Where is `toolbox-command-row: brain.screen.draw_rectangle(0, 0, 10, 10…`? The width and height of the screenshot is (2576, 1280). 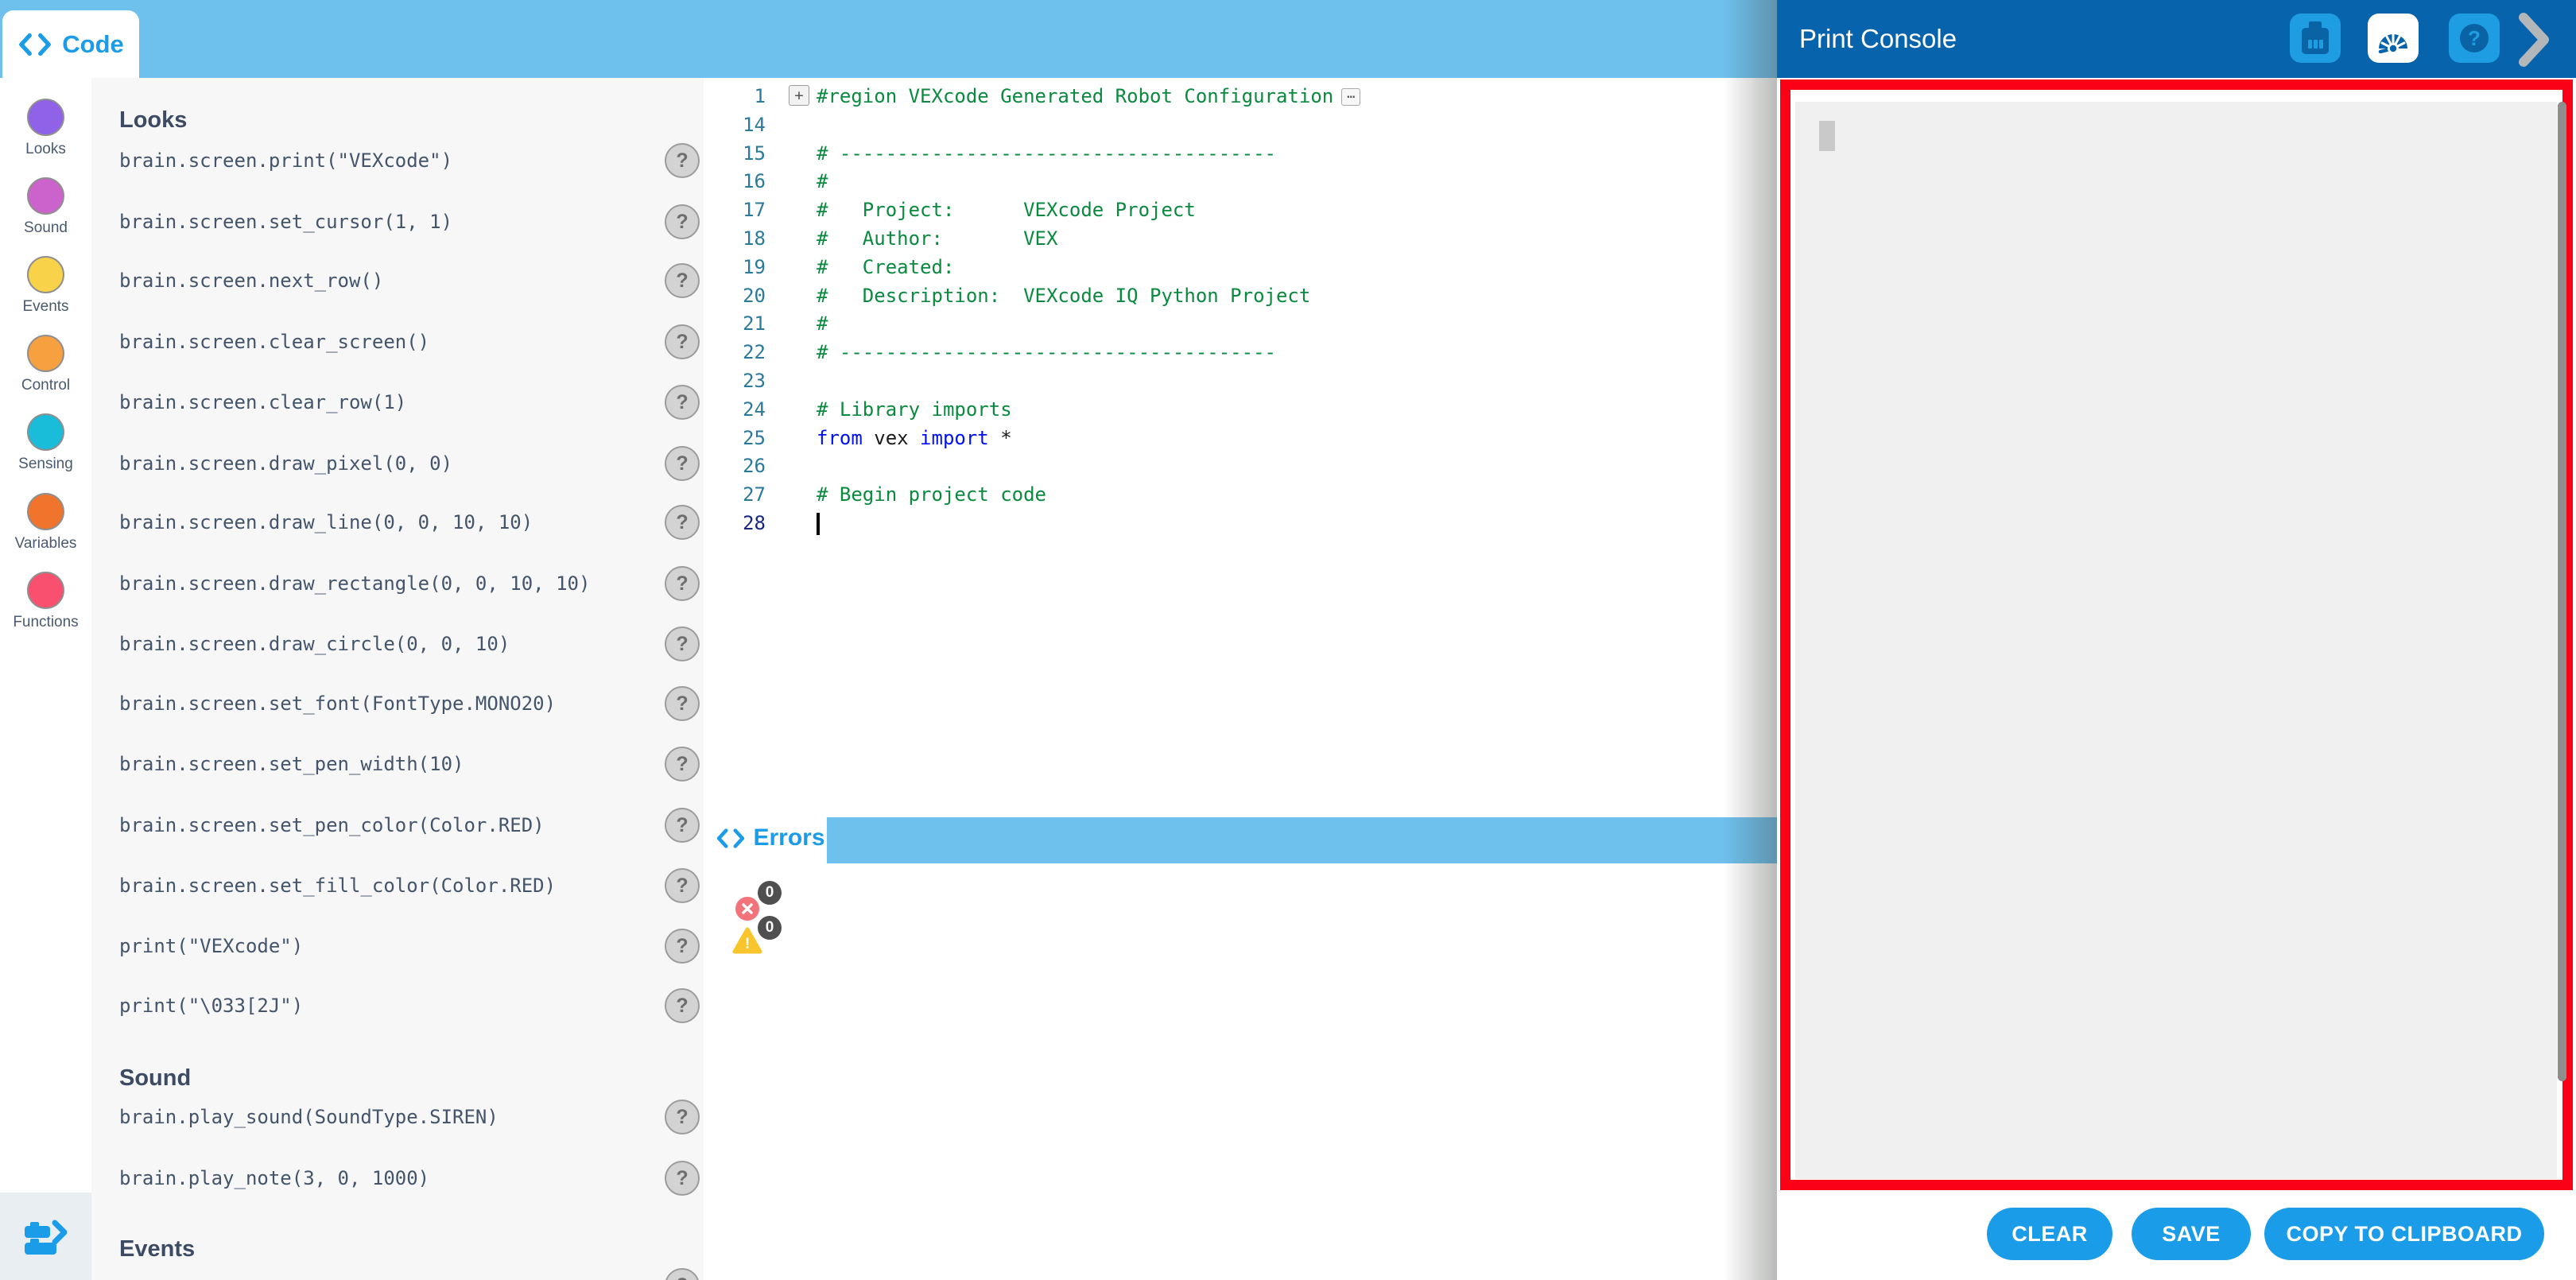 toolbox-command-row: brain.screen.draw_rectangle(0, 0, 10, 10… is located at coordinates (397, 583).